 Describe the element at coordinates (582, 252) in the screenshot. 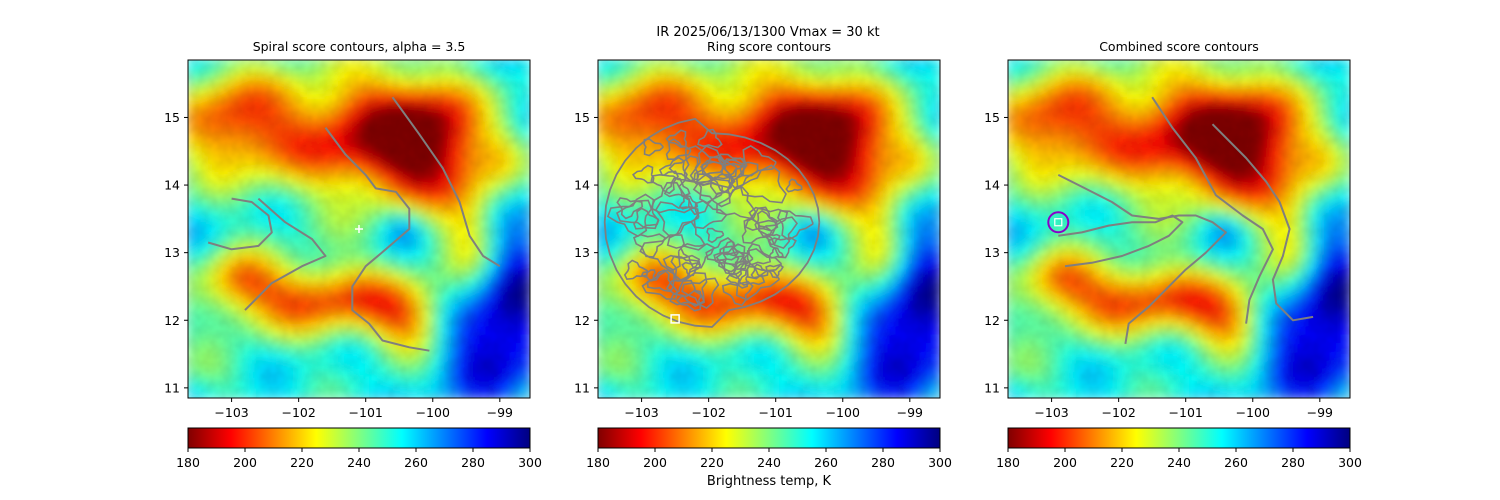

I see `y-tick-label: 13` at that location.